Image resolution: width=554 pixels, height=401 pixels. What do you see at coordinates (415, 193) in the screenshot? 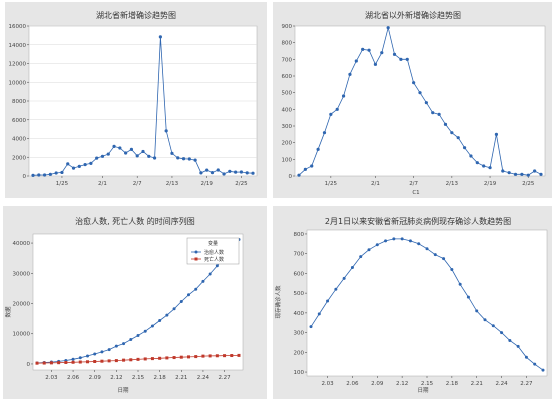
I see `x-axis-label: C1` at bounding box center [415, 193].